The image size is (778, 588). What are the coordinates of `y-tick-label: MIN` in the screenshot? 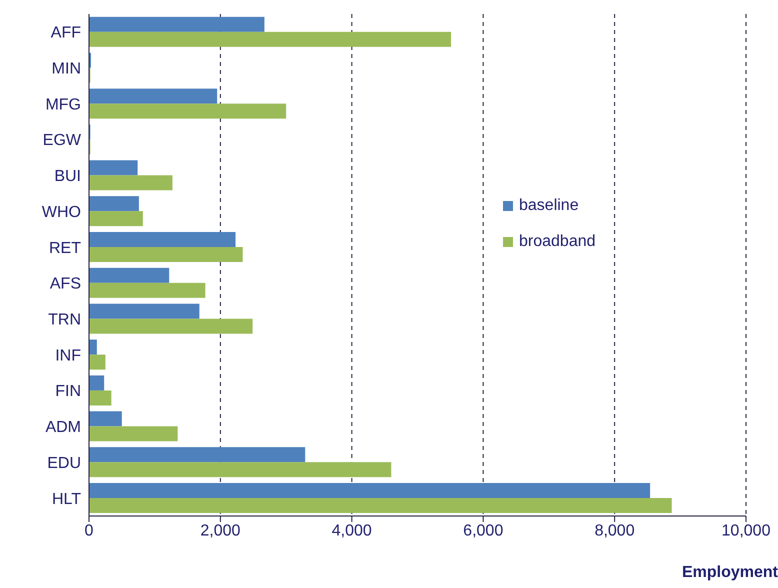 It's located at (66, 69).